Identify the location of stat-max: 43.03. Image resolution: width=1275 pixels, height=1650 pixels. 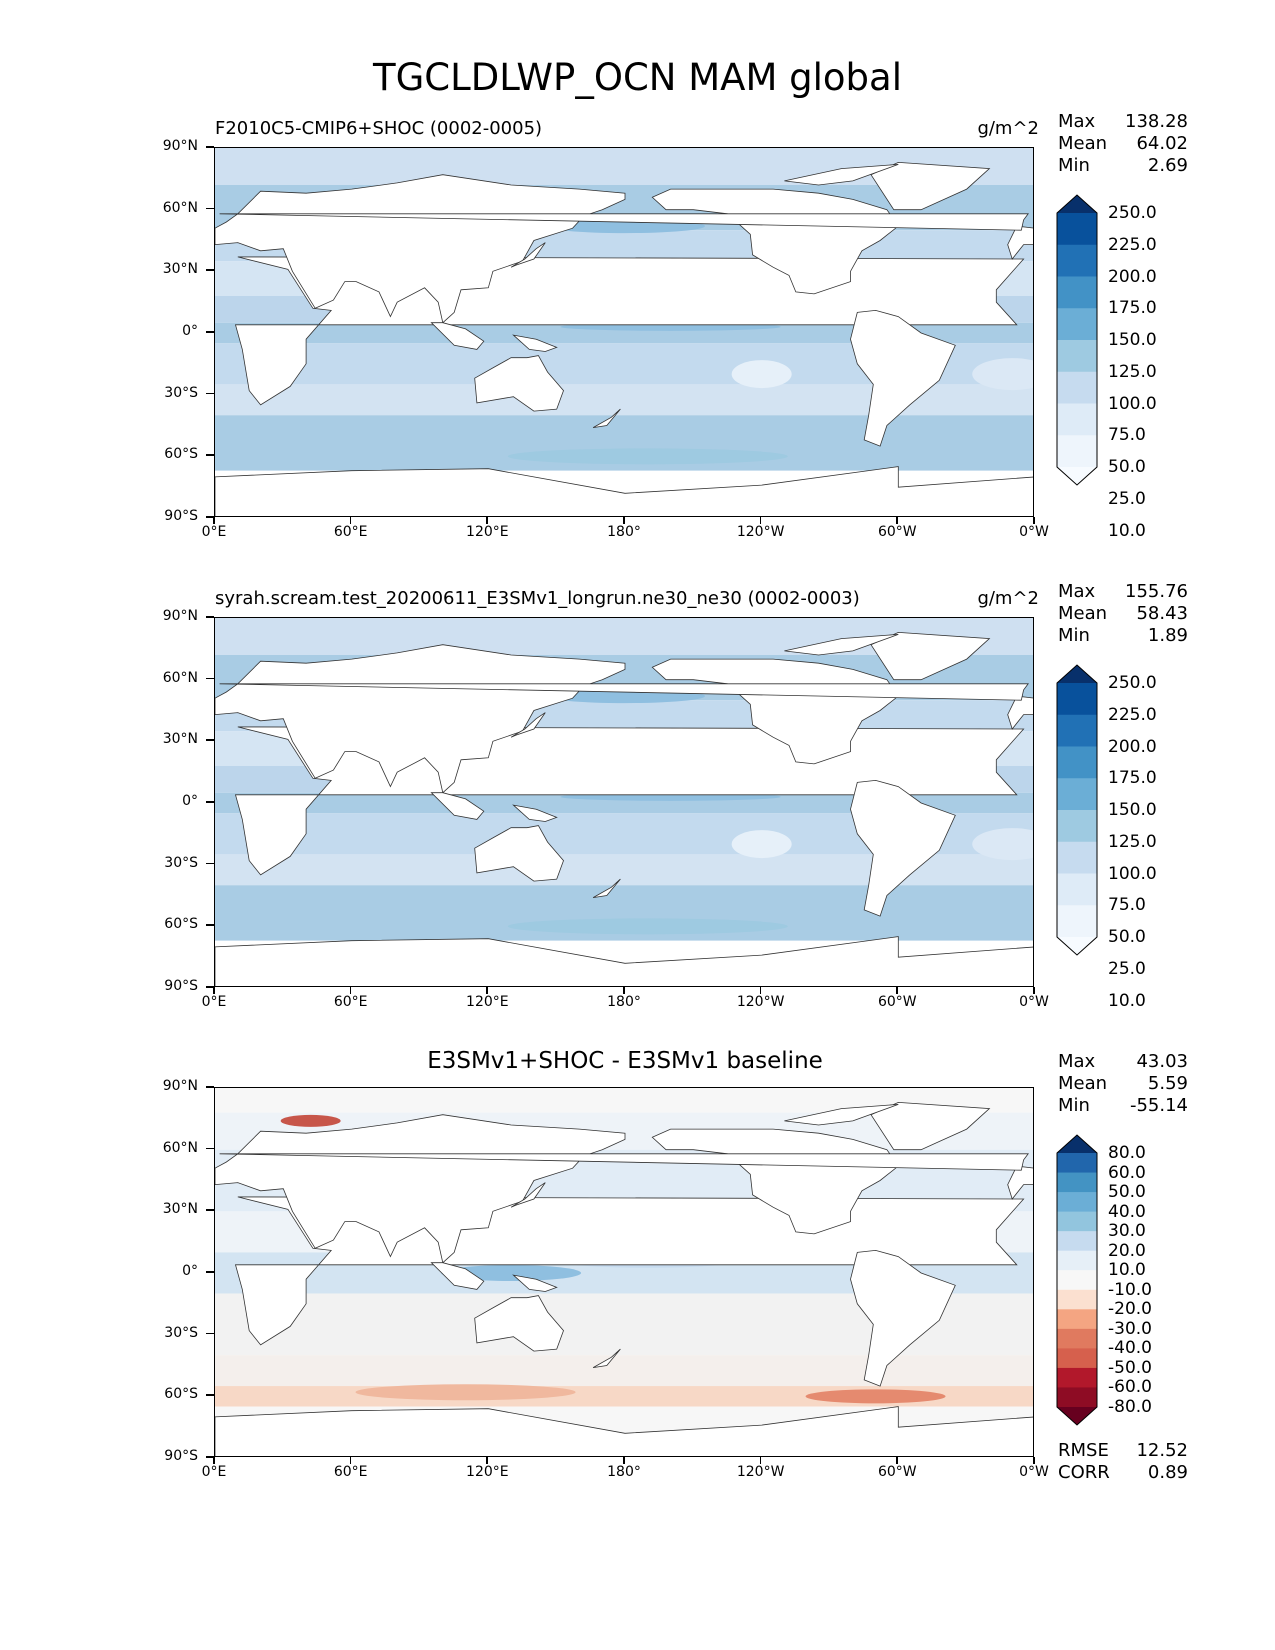
(1162, 1061).